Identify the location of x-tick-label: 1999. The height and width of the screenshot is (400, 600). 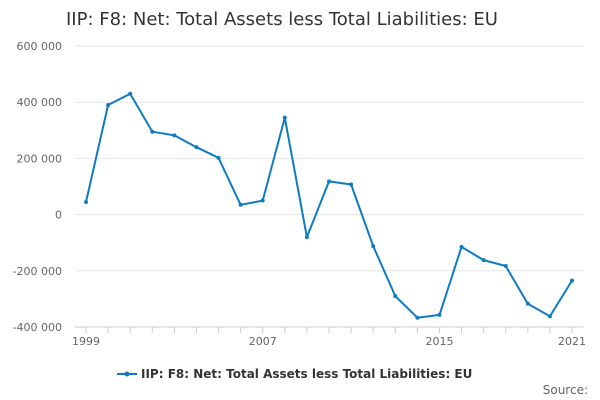
(86, 341).